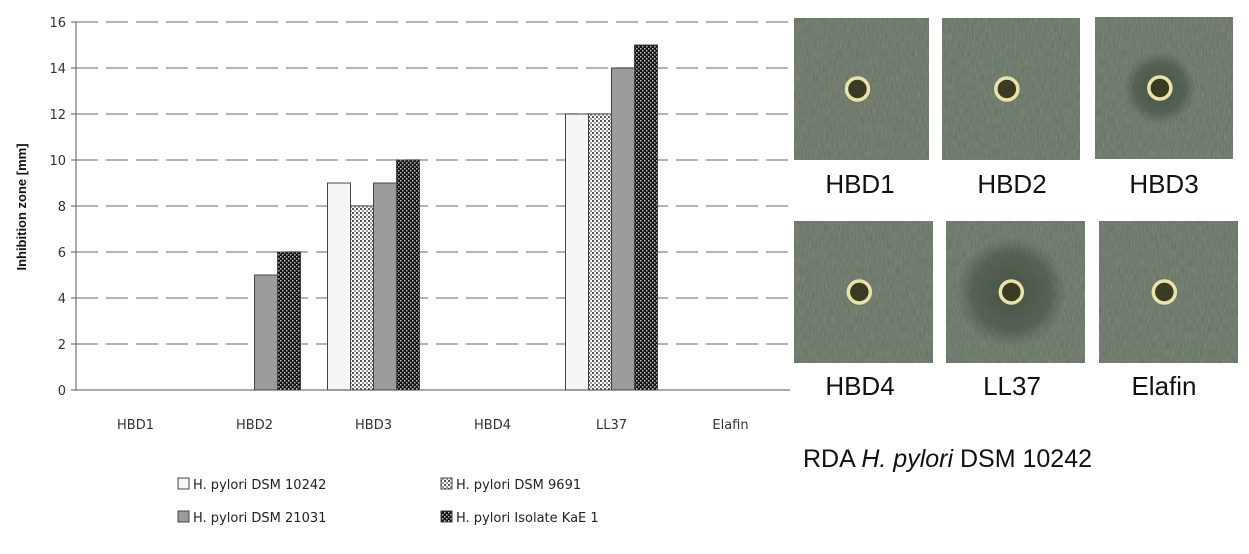  Describe the element at coordinates (21, 206) in the screenshot. I see `y-axis-label: Inhibition zone [mm]` at that location.